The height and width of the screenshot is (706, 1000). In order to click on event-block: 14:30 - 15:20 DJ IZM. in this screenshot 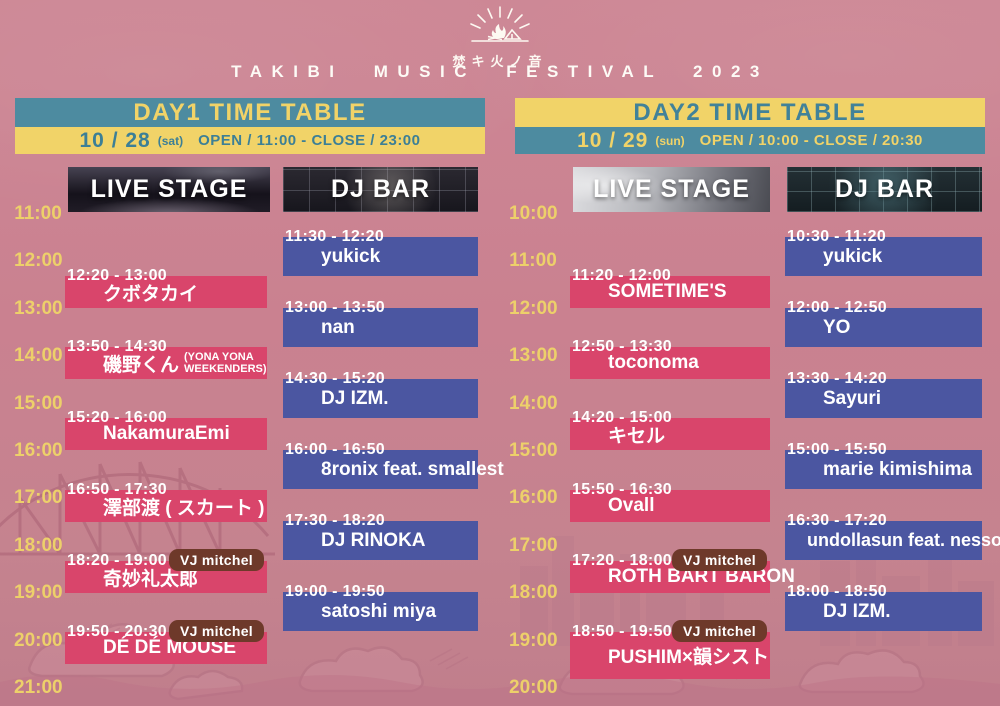, I will do `click(380, 394)`.